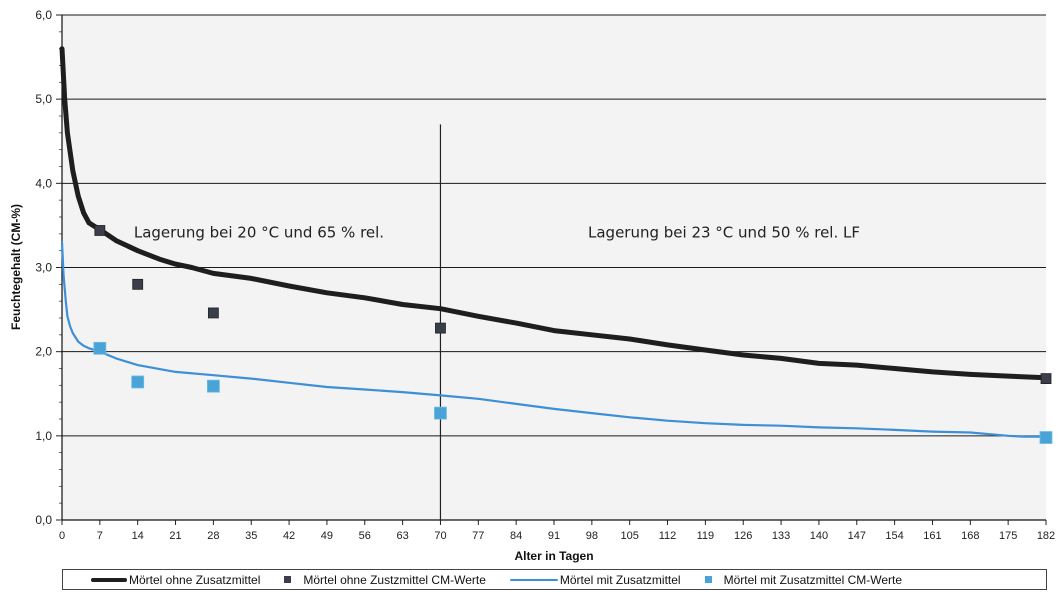 This screenshot has height=598, width=1058. I want to click on legend-label: Mörtel mit Zusatzmittel, so click(620, 579).